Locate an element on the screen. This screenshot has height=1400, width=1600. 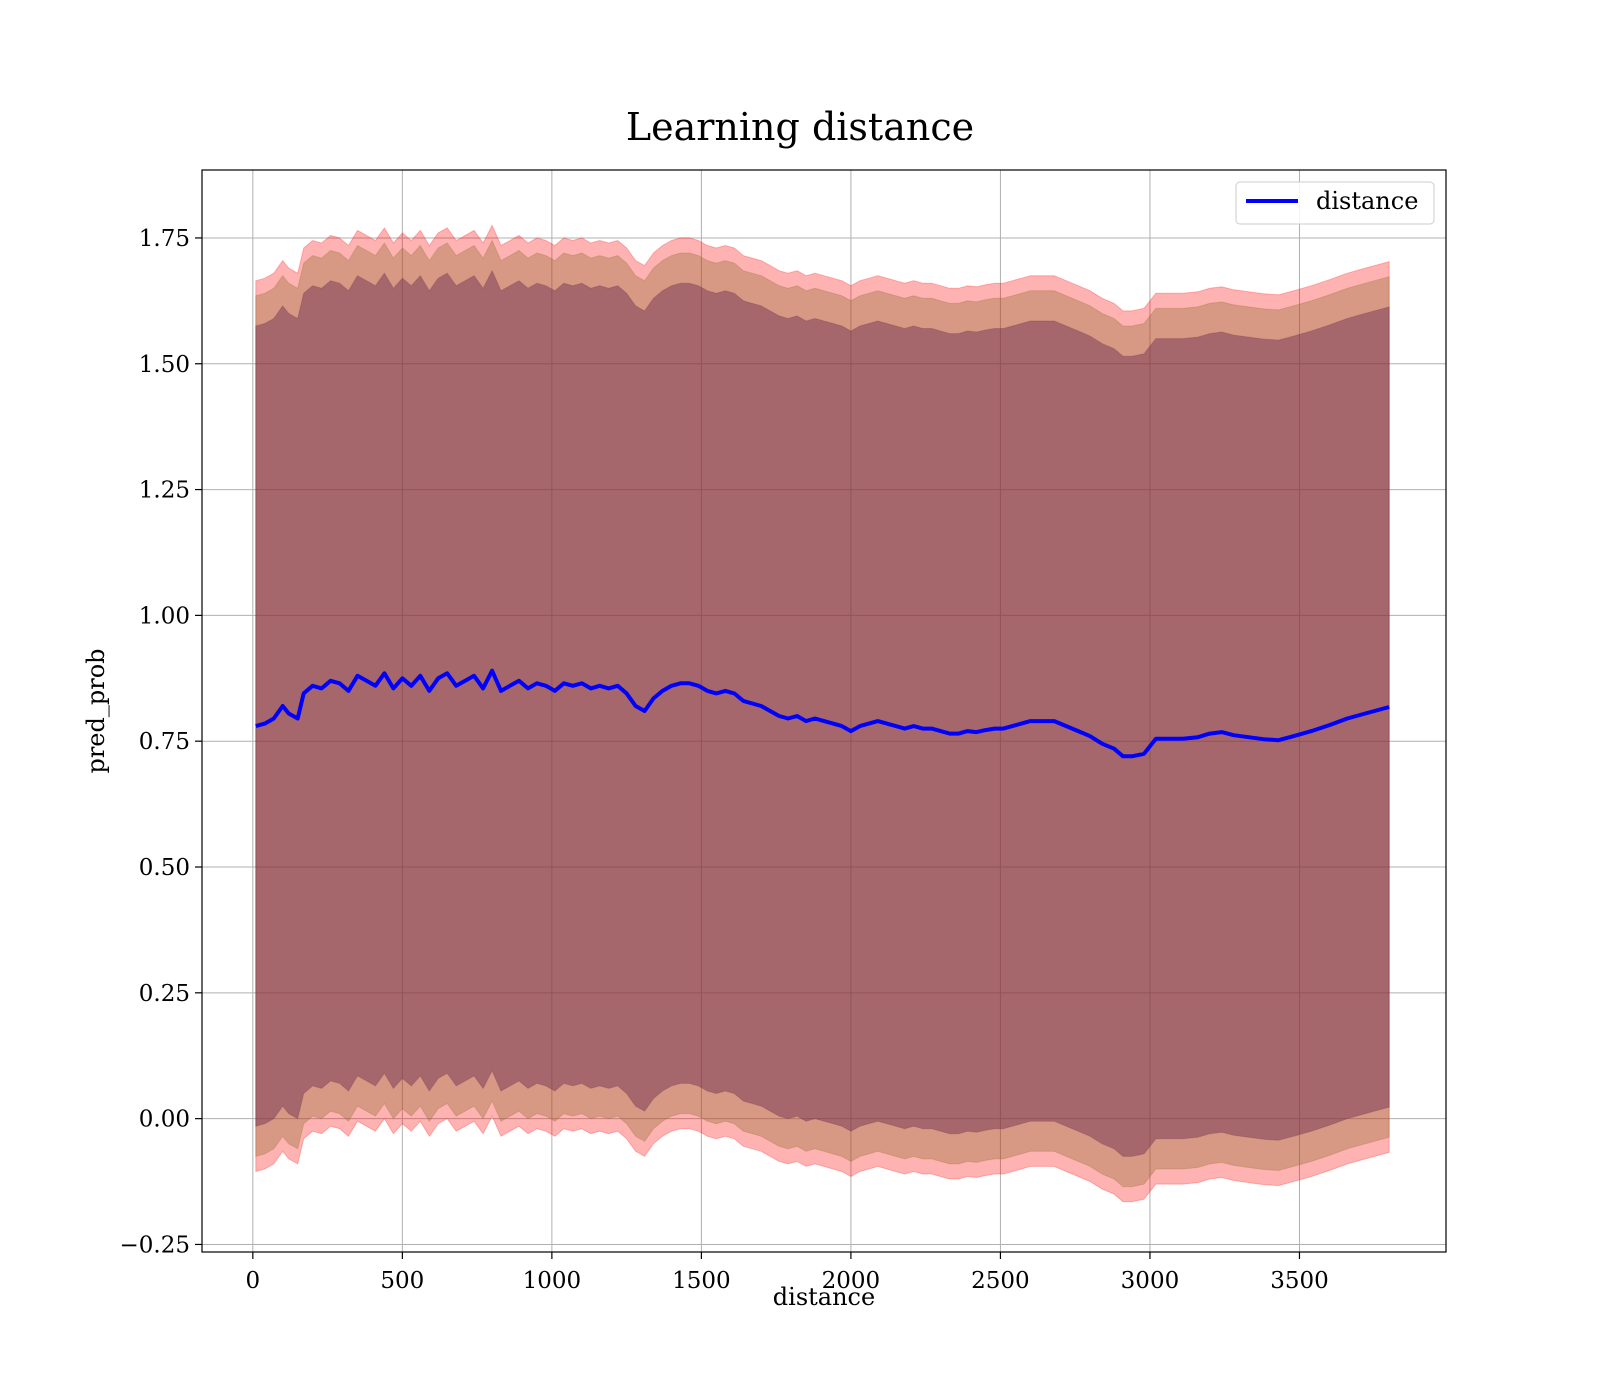
y-axis-label: pred_prob is located at coordinates (96, 710).